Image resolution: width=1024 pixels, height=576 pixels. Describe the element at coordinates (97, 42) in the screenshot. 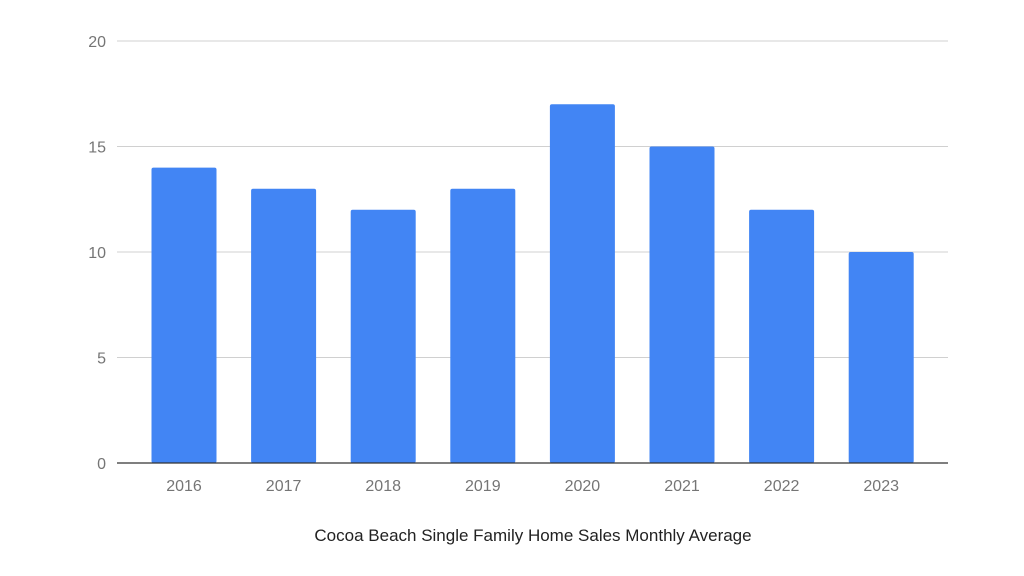

I see `y-tick-label: 20` at that location.